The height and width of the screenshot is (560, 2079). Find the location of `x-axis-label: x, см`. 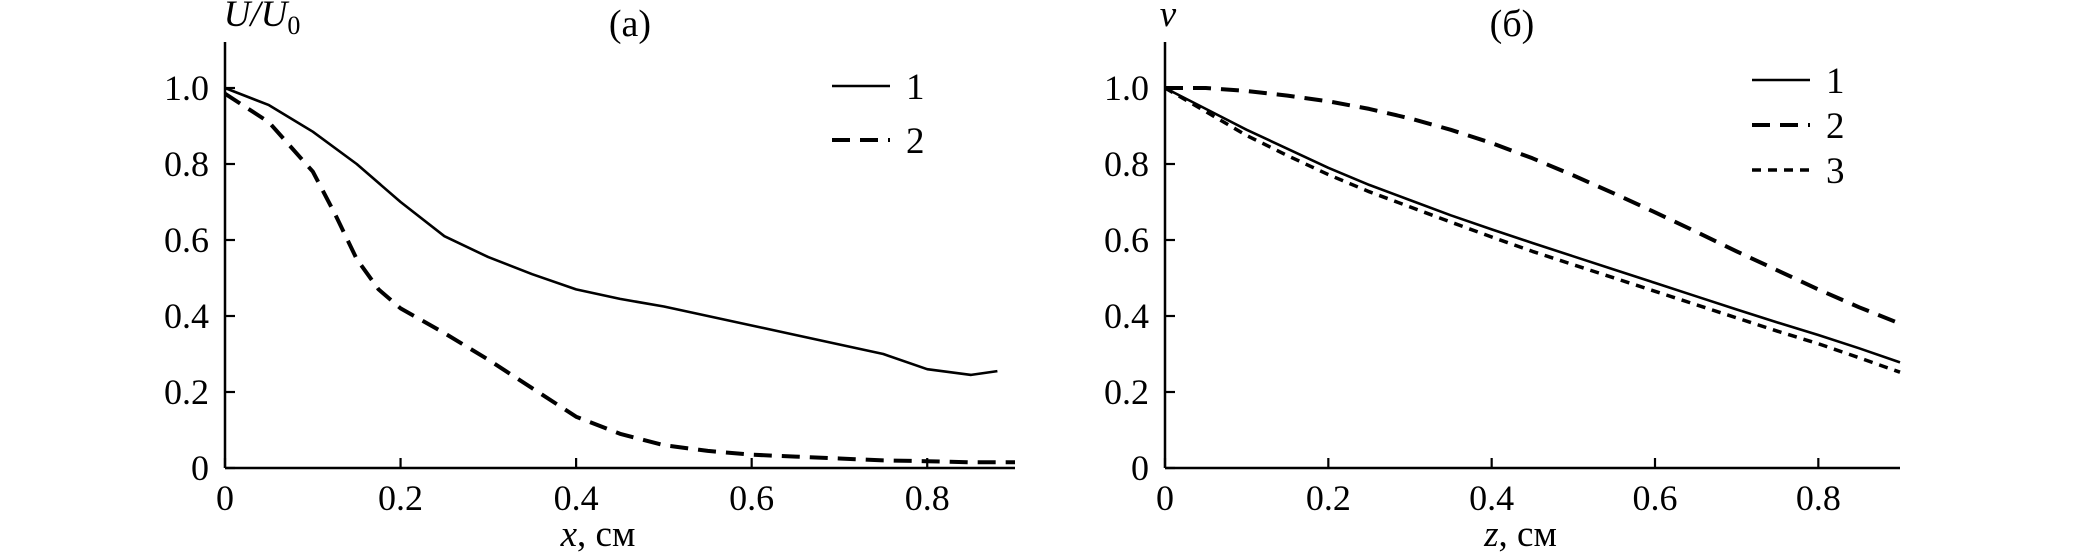

x-axis-label: x, см is located at coordinates (598, 534).